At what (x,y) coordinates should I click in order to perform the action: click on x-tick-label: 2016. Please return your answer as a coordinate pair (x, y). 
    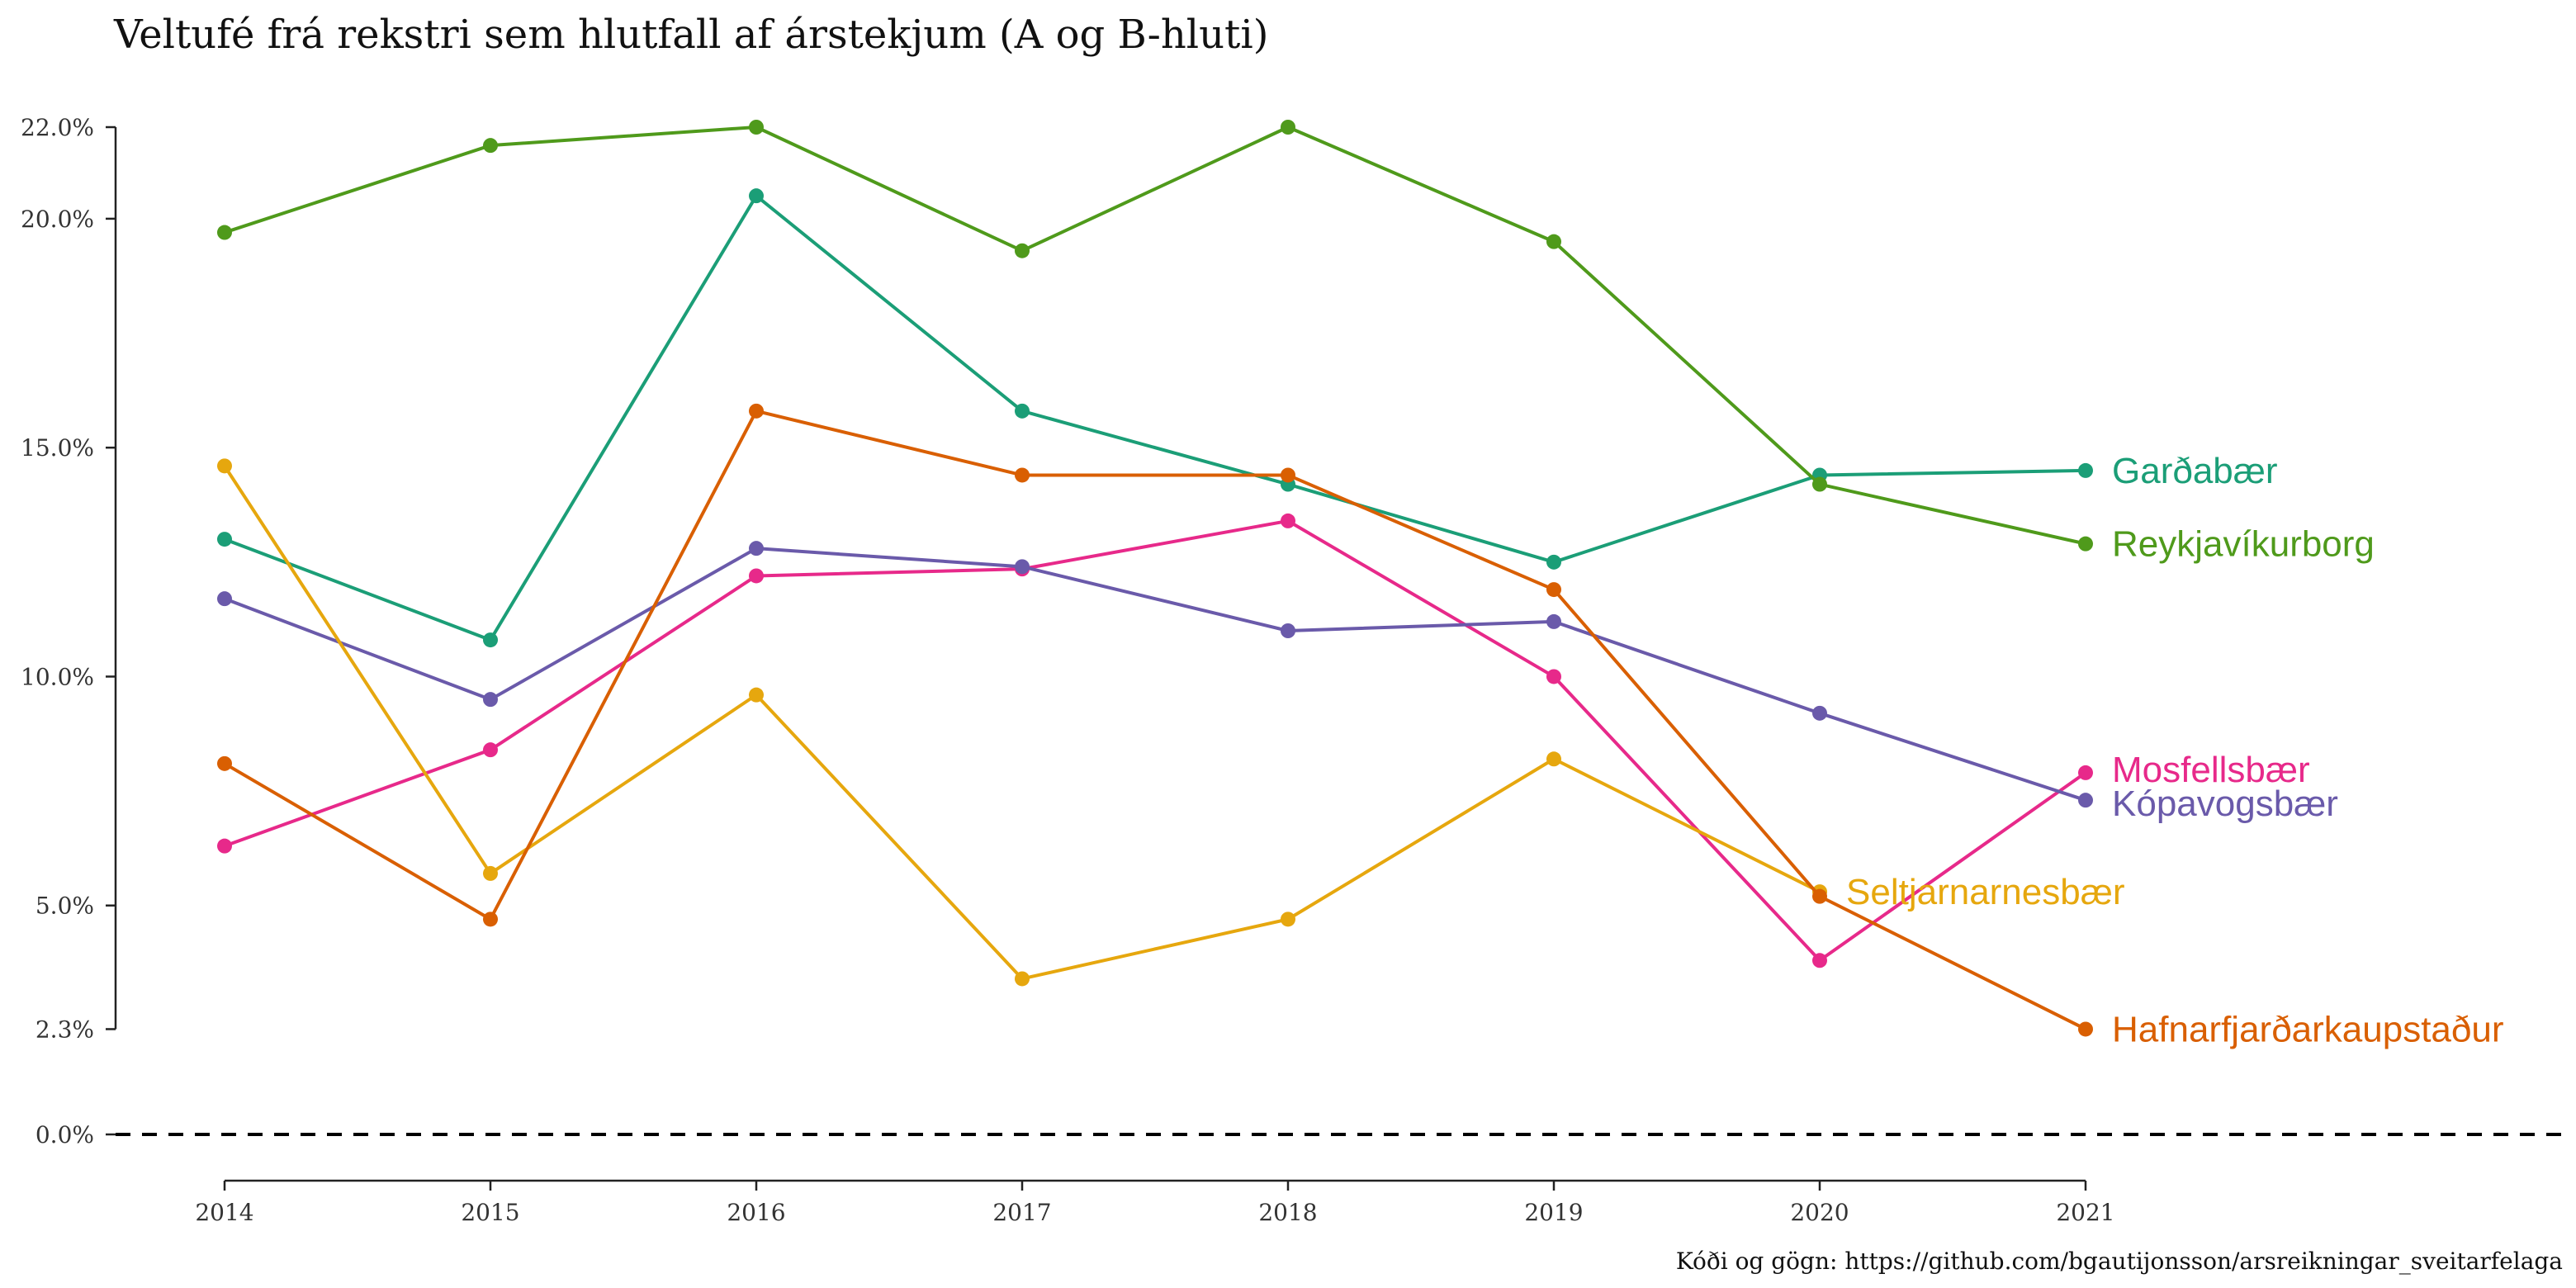
    Looking at the image, I should click on (756, 1212).